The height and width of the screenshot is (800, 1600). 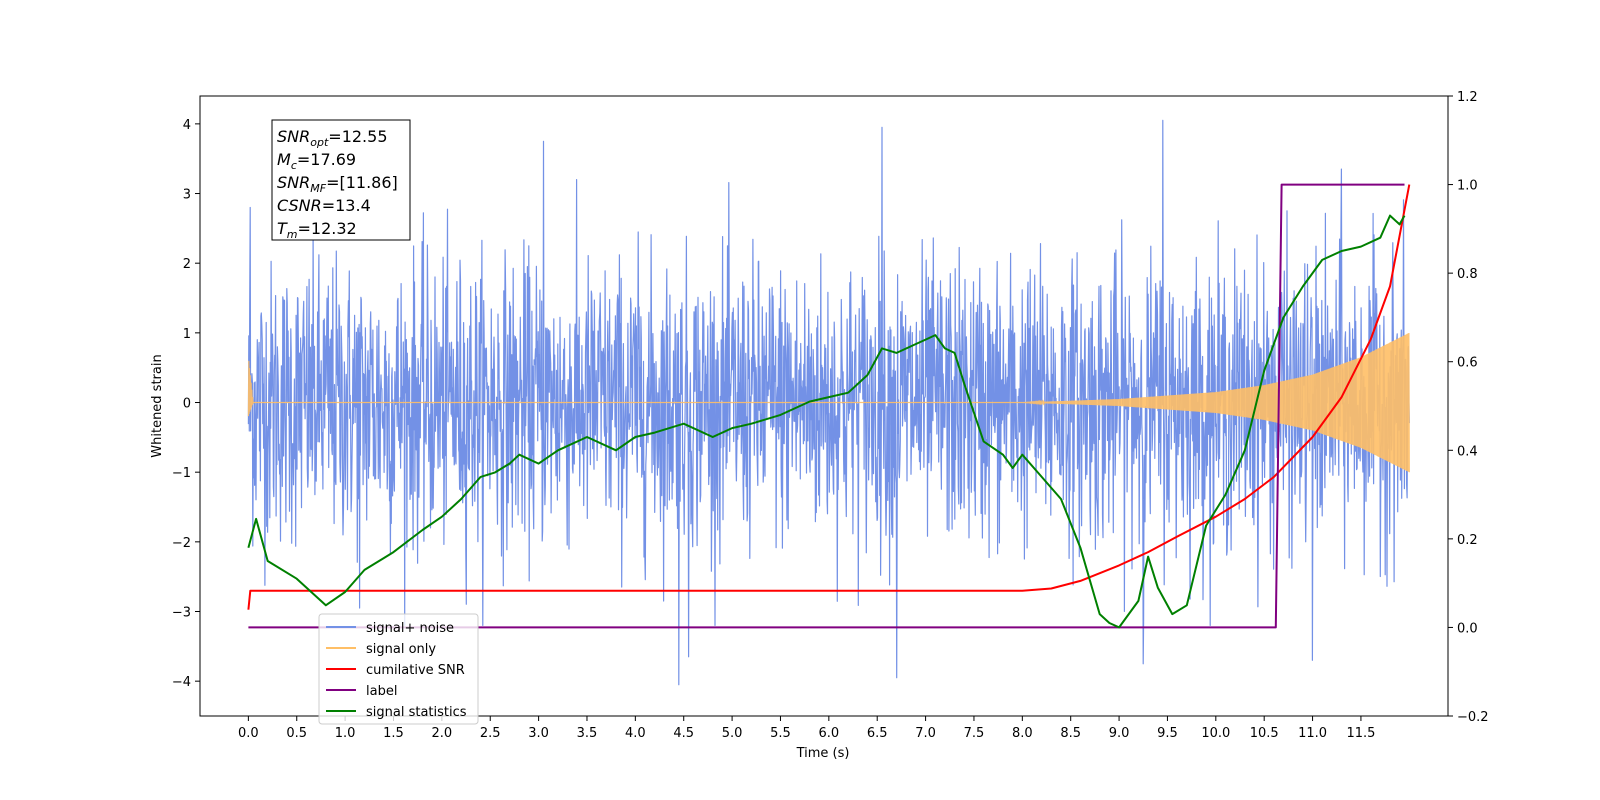 I want to click on y-tick-label-right: 1.0, so click(x=1467, y=186).